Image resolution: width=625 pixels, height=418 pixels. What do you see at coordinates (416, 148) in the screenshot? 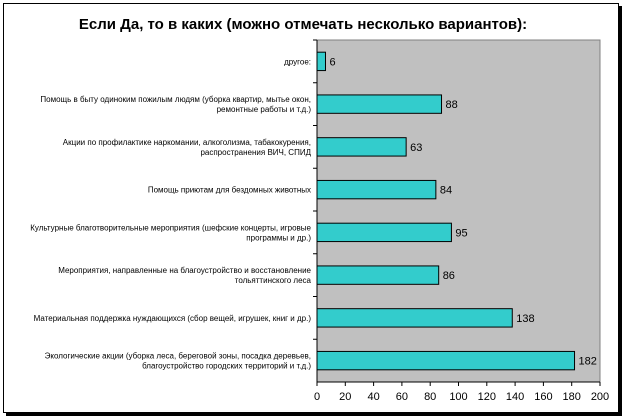
I see `data-label: 63` at bounding box center [416, 148].